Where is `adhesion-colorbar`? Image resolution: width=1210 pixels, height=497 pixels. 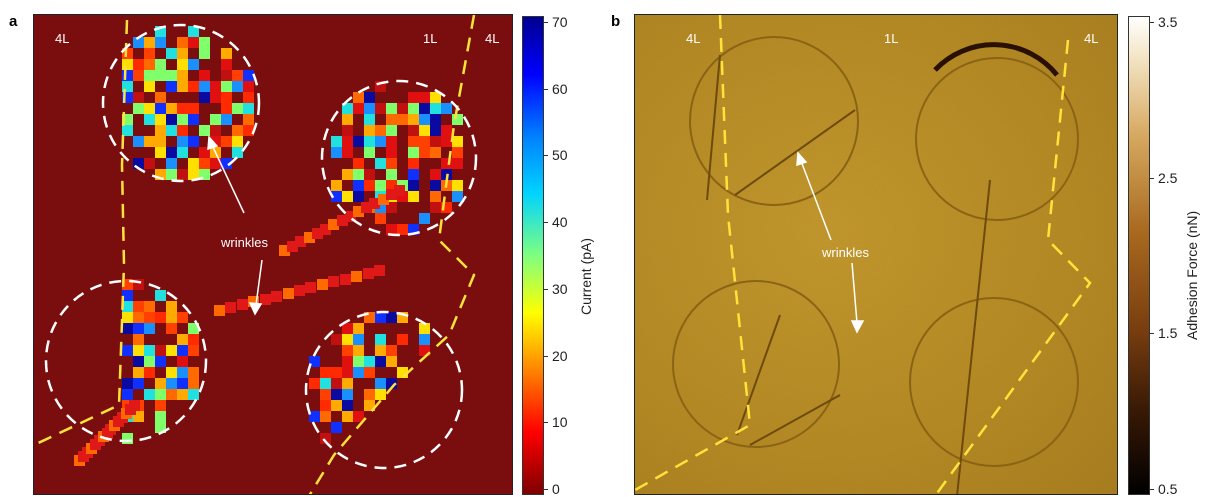
adhesion-colorbar is located at coordinates (1139, 255).